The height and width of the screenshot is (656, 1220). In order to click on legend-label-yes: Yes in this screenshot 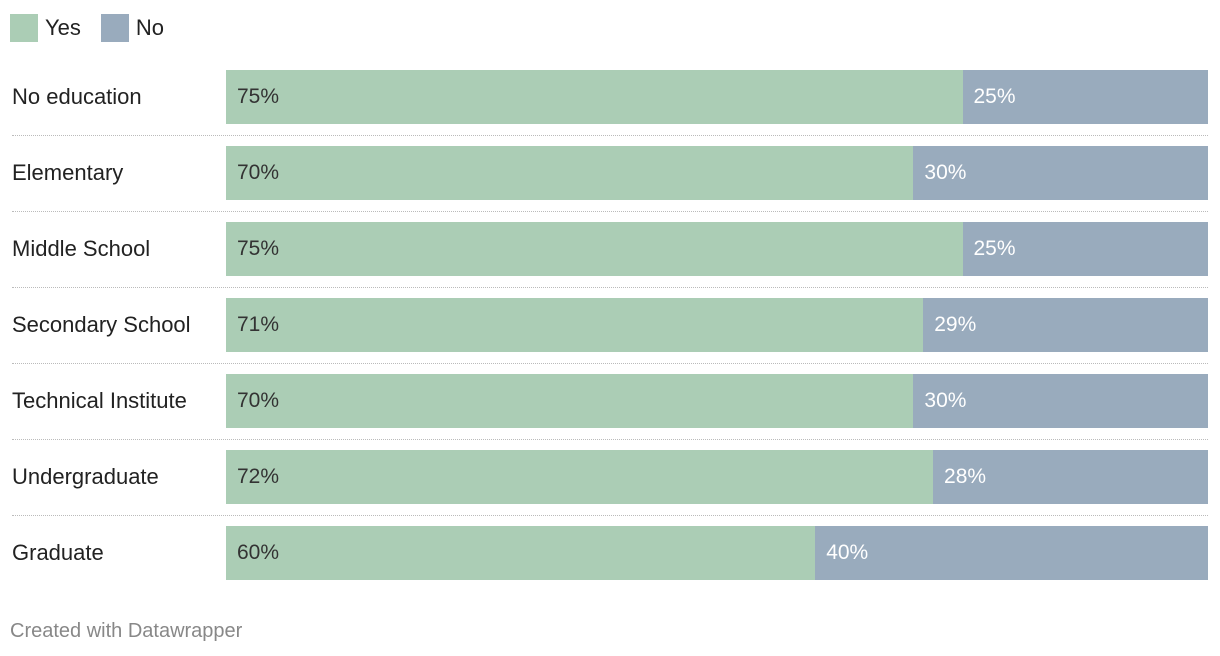, I will do `click(63, 27)`.